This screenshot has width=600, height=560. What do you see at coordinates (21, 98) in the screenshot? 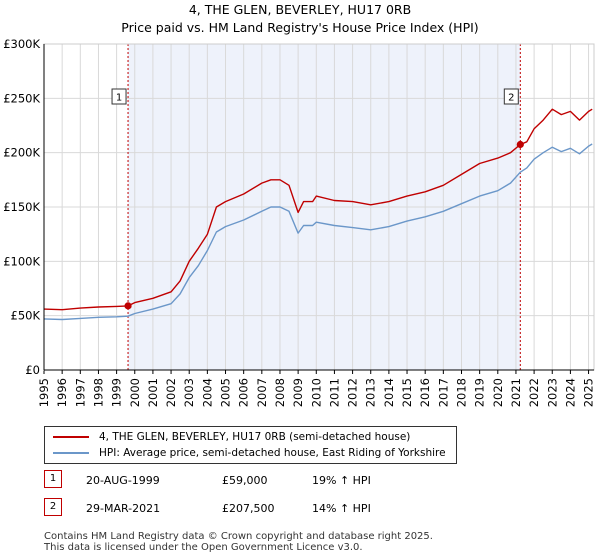
I see `y-tick-label: £250K` at bounding box center [21, 98].